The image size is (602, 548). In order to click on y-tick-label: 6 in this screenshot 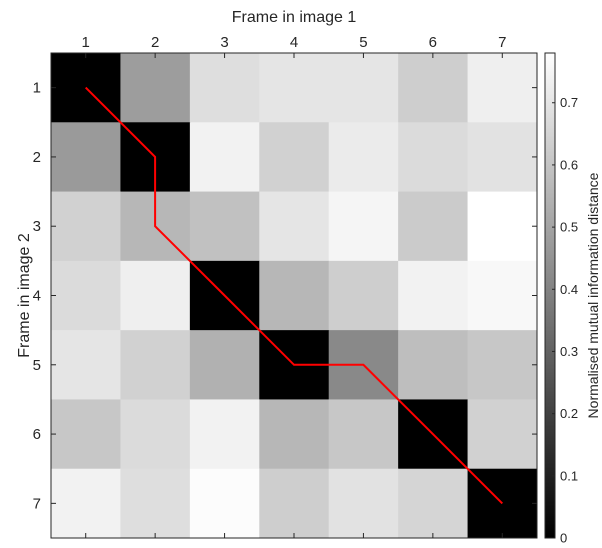, I will do `click(37, 434)`.